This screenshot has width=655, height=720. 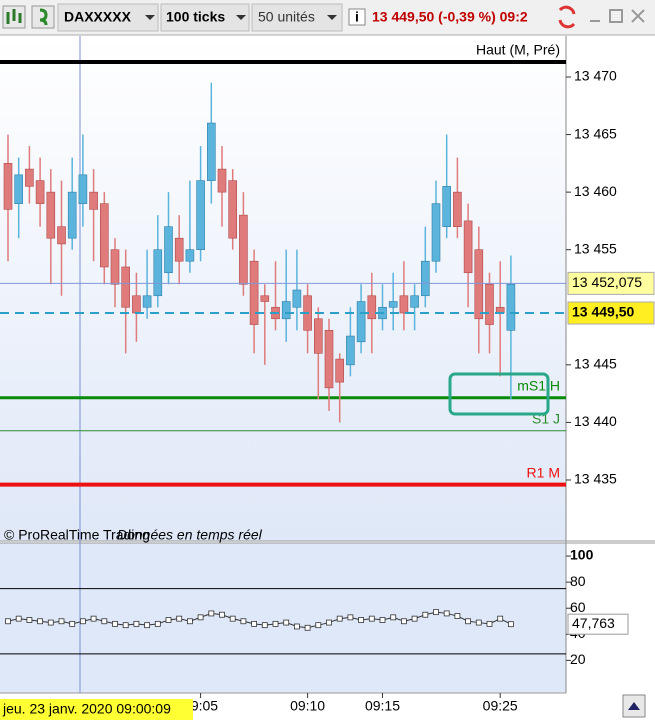 What do you see at coordinates (86, 709) in the screenshot?
I see `date: jeu. 23 janv. 2020 09:00:09` at bounding box center [86, 709].